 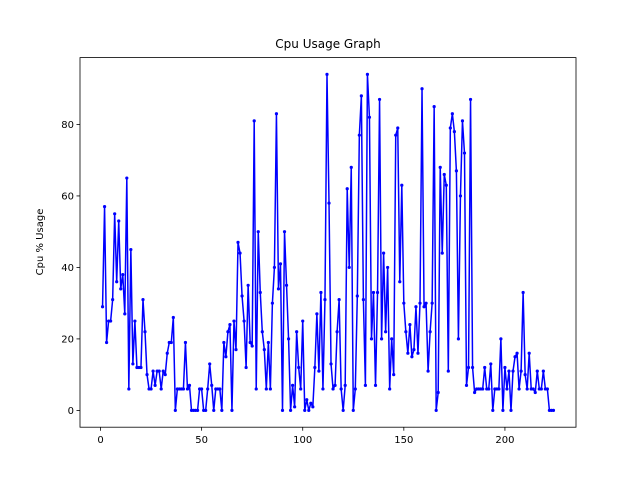 What do you see at coordinates (67, 268) in the screenshot?
I see `y-tick-label: 40` at bounding box center [67, 268].